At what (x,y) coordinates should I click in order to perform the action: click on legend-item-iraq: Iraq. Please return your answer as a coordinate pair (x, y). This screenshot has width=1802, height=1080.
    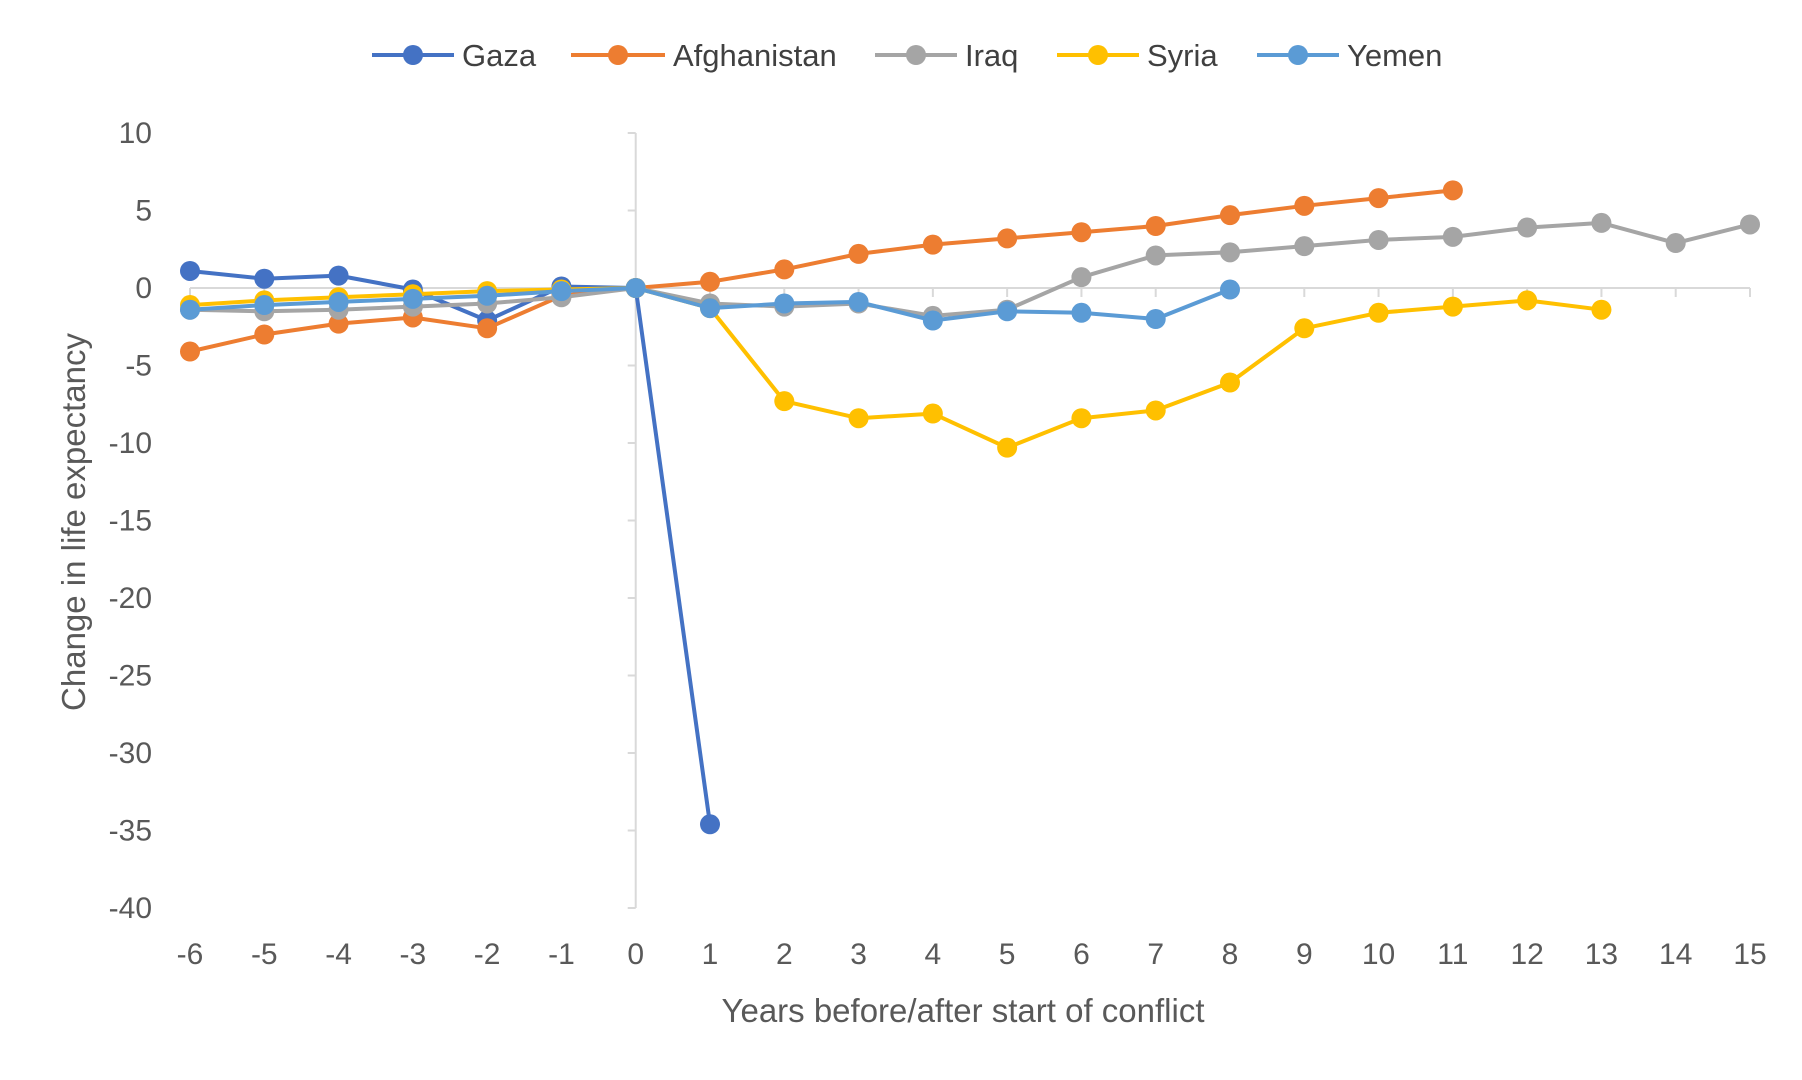
    Looking at the image, I should click on (946, 55).